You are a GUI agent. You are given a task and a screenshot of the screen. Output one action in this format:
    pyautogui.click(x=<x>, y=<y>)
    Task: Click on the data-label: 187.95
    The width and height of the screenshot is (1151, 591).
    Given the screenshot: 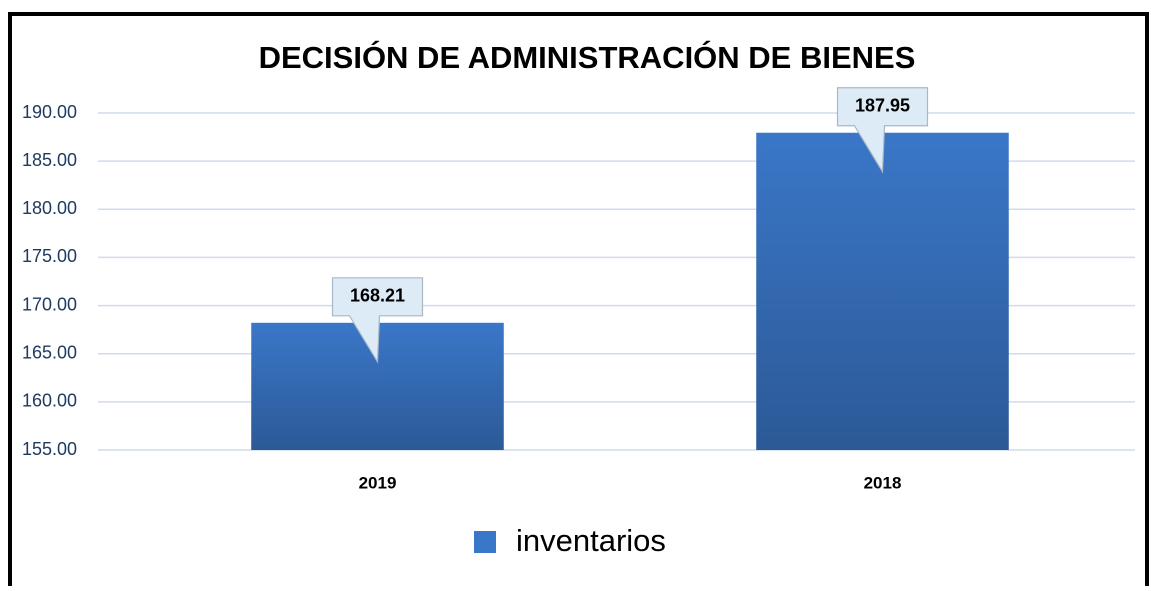 What is the action you would take?
    pyautogui.click(x=882, y=105)
    